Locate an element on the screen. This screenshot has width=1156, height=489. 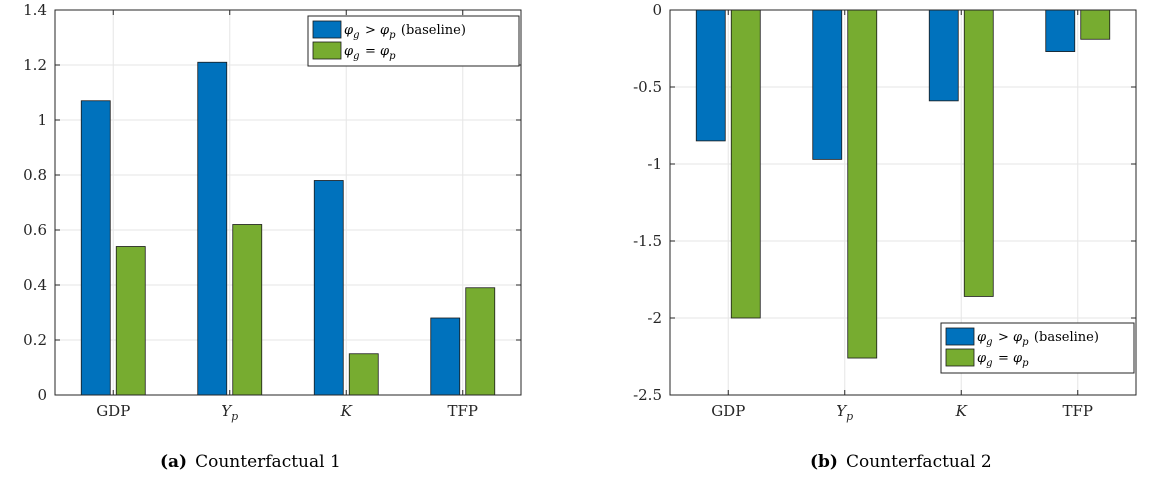
y-tick-label-3: 0.6 is located at coordinates (35, 230).